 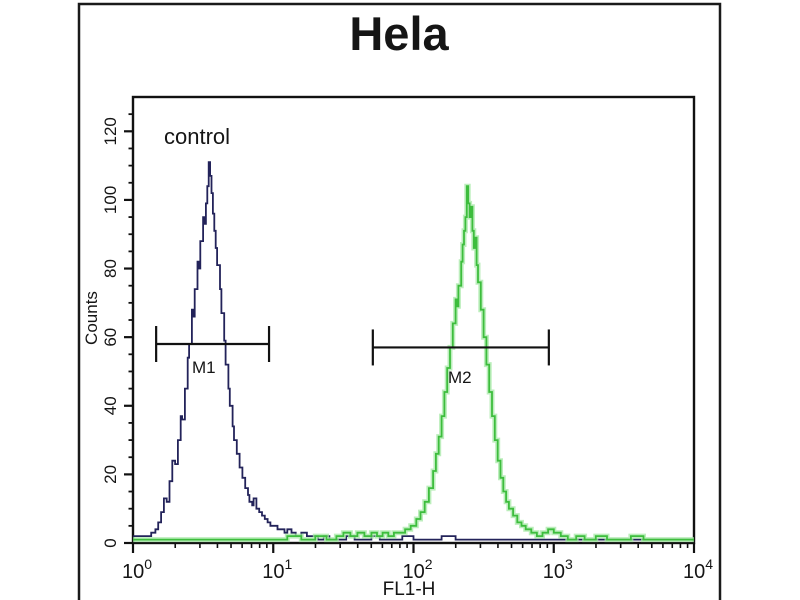 What do you see at coordinates (409, 589) in the screenshot?
I see `x-axis-label: FL1-H` at bounding box center [409, 589].